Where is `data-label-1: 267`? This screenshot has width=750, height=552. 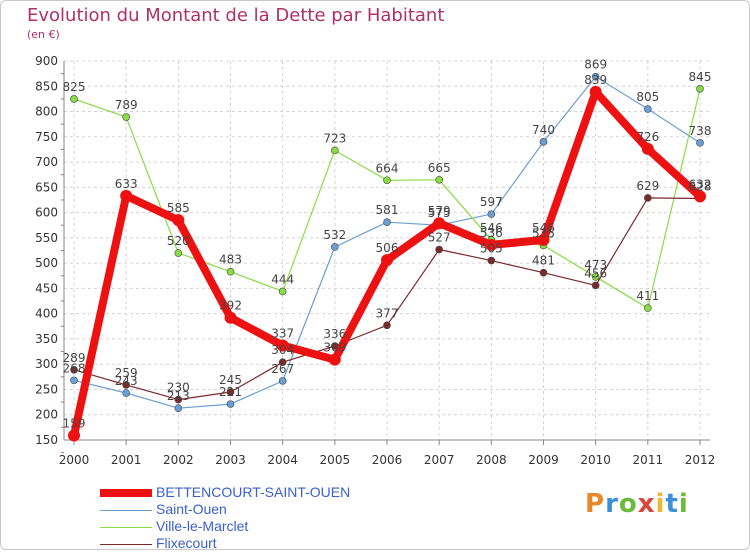
data-label-1: 267 is located at coordinates (282, 369).